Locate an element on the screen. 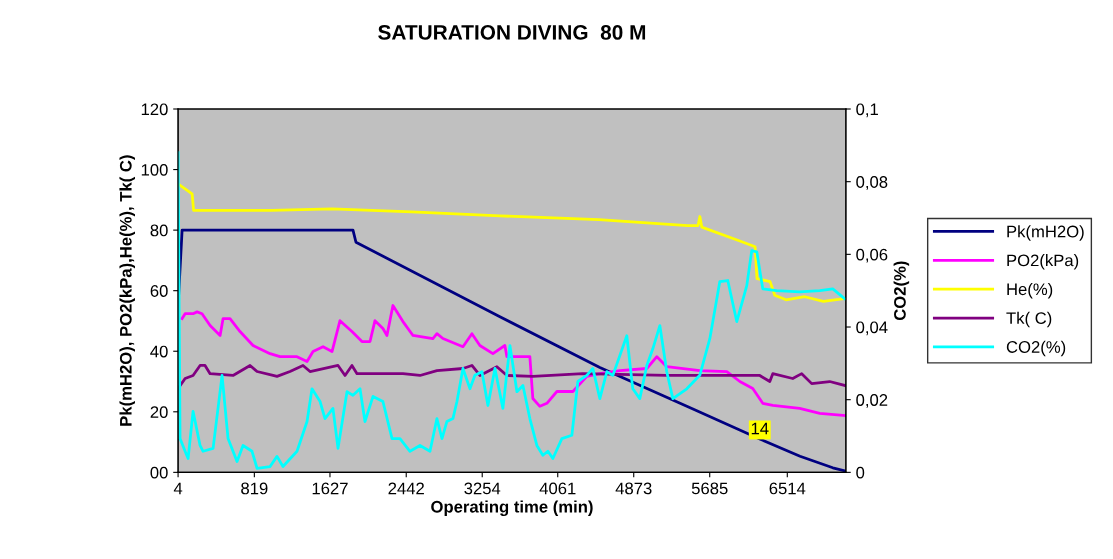 Image resolution: width=1113 pixels, height=559 pixels. legend-label: Pk(mH2O) is located at coordinates (1045, 233).